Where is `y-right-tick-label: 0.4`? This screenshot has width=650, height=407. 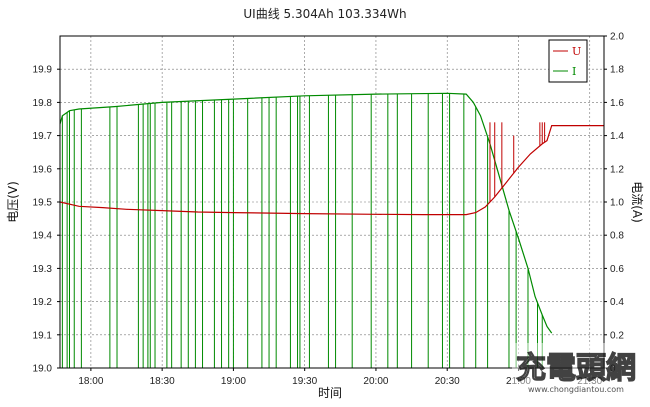
y-right-tick-label: 0.4 is located at coordinates (617, 302).